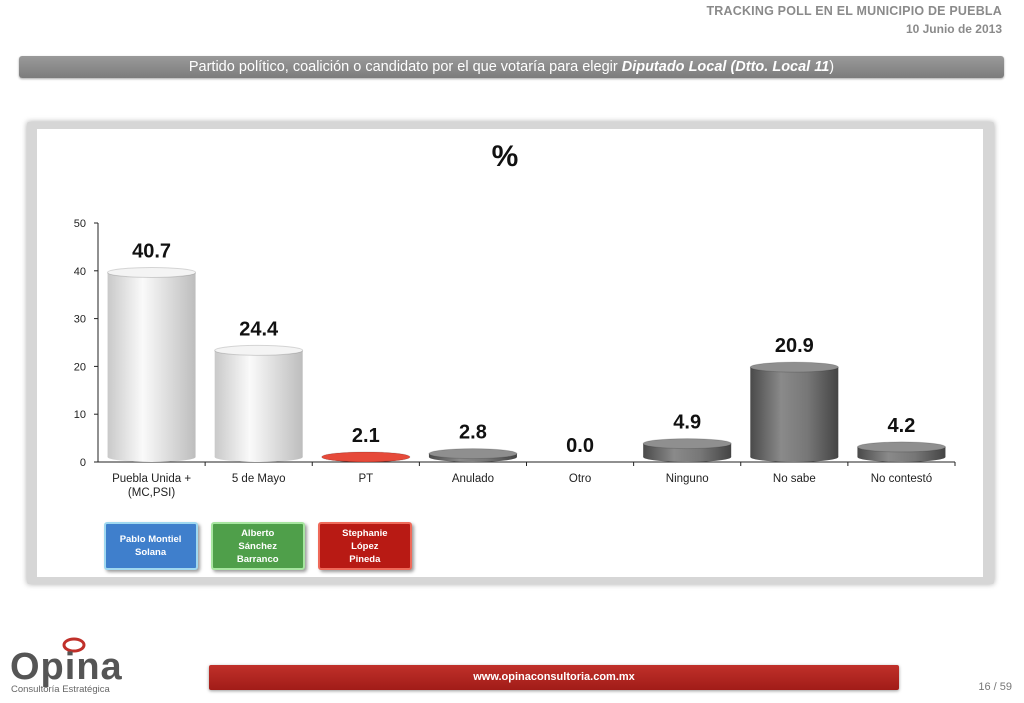 The width and height of the screenshot is (1024, 703). Describe the element at coordinates (259, 479) in the screenshot. I see `x-tick-label: 5 de Mayo` at that location.